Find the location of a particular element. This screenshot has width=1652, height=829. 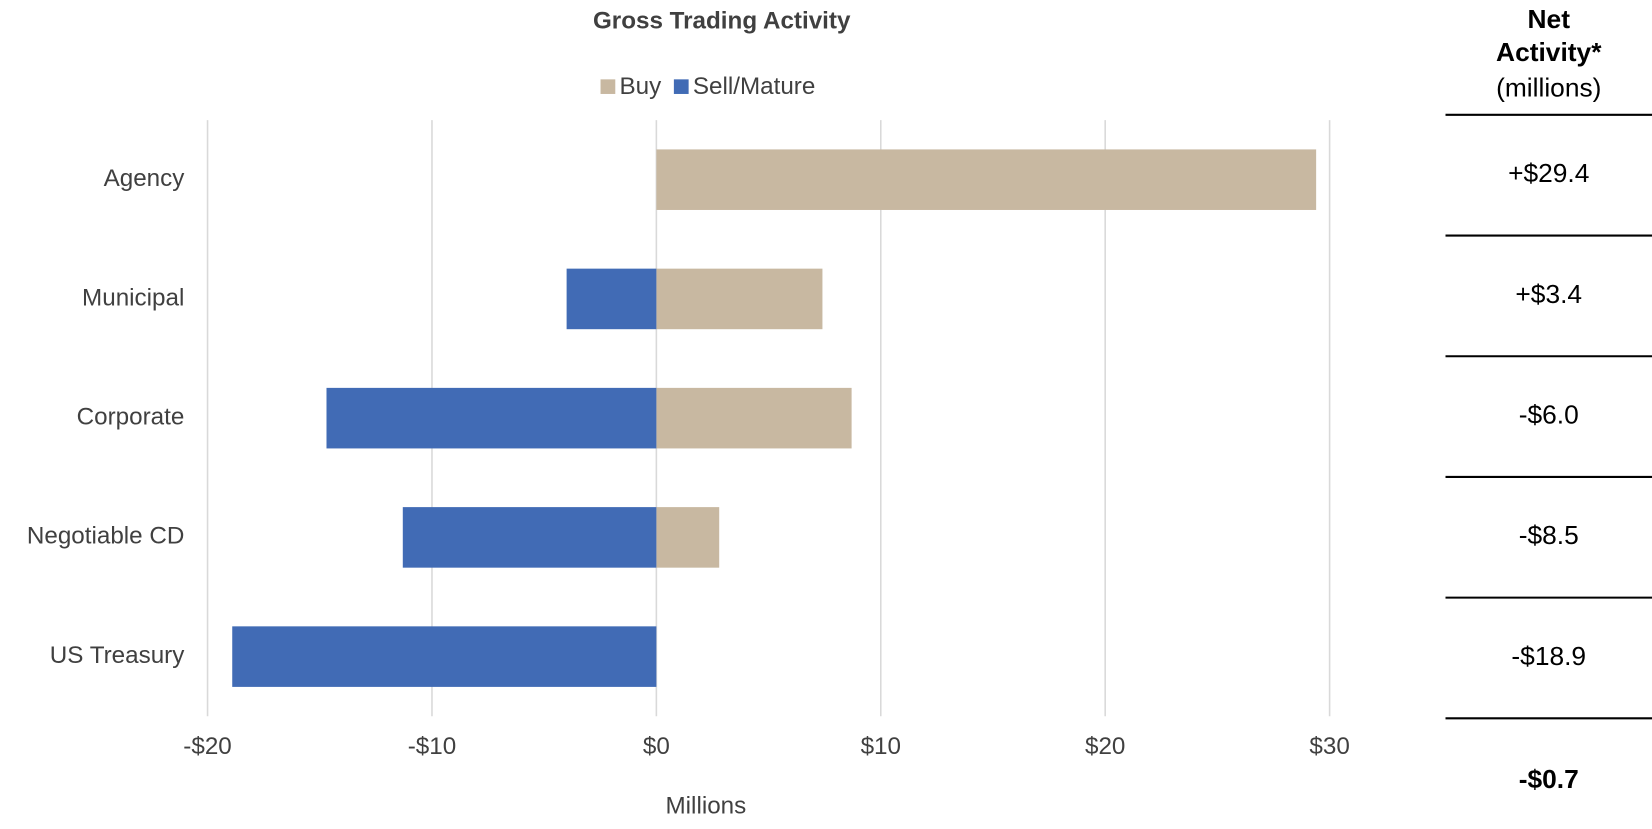

x-tick-label: $0 is located at coordinates (656, 746).